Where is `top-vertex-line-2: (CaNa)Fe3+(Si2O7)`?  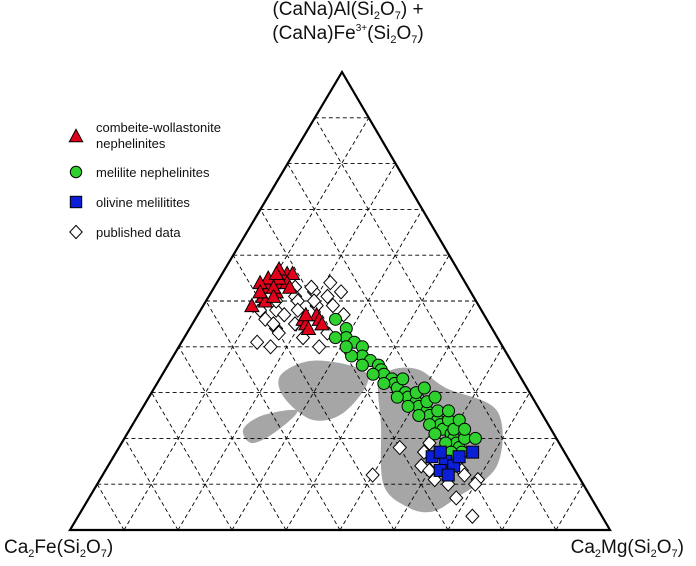 top-vertex-line-2: (CaNa)Fe3+(Si2O7) is located at coordinates (348, 34).